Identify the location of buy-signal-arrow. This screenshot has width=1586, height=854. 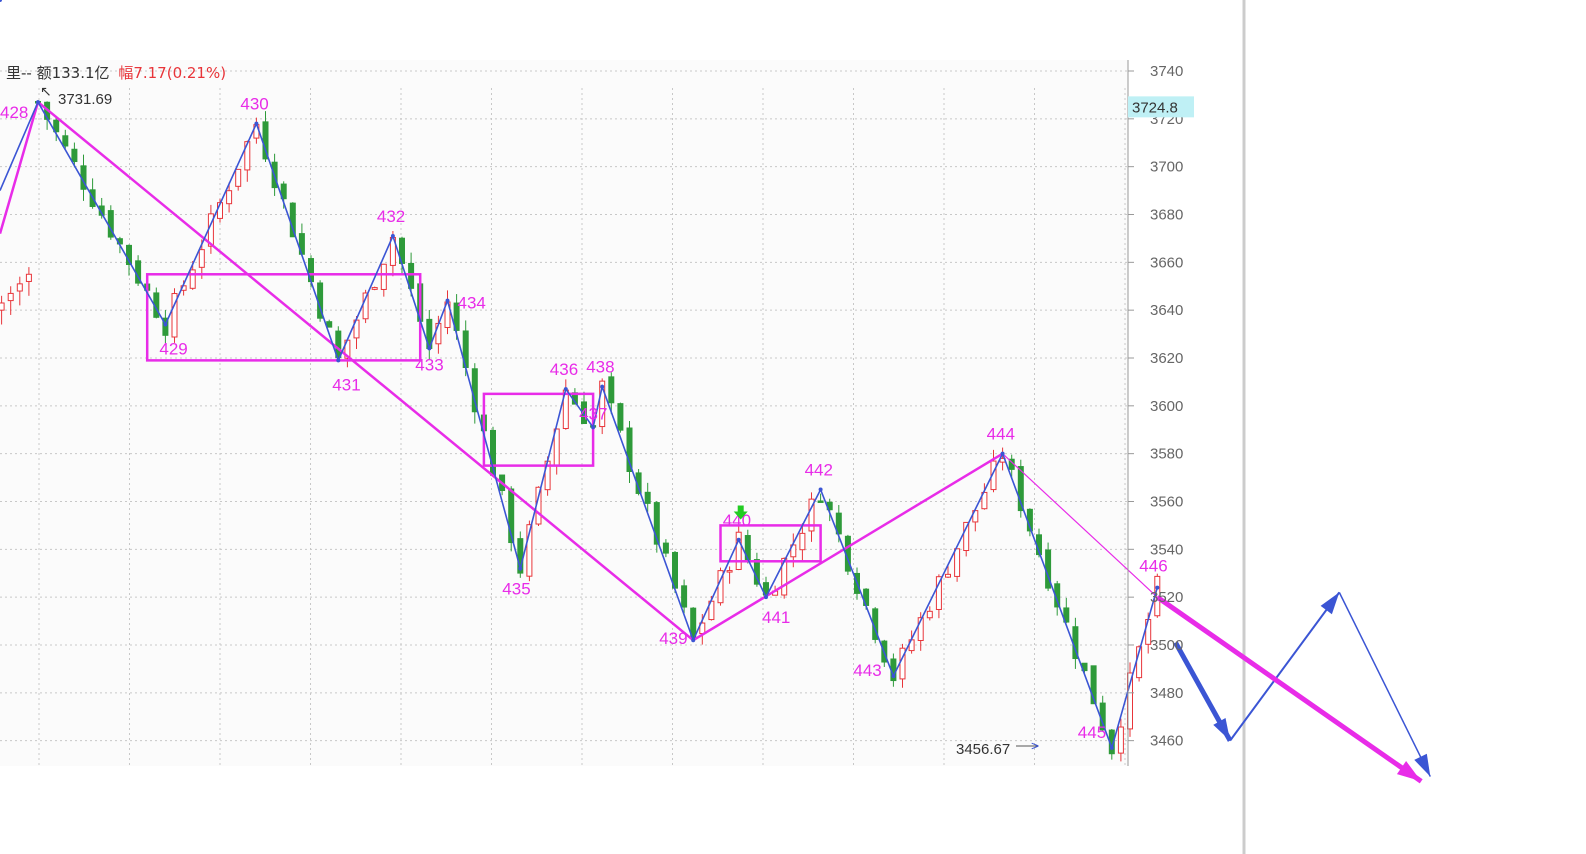
(740, 512).